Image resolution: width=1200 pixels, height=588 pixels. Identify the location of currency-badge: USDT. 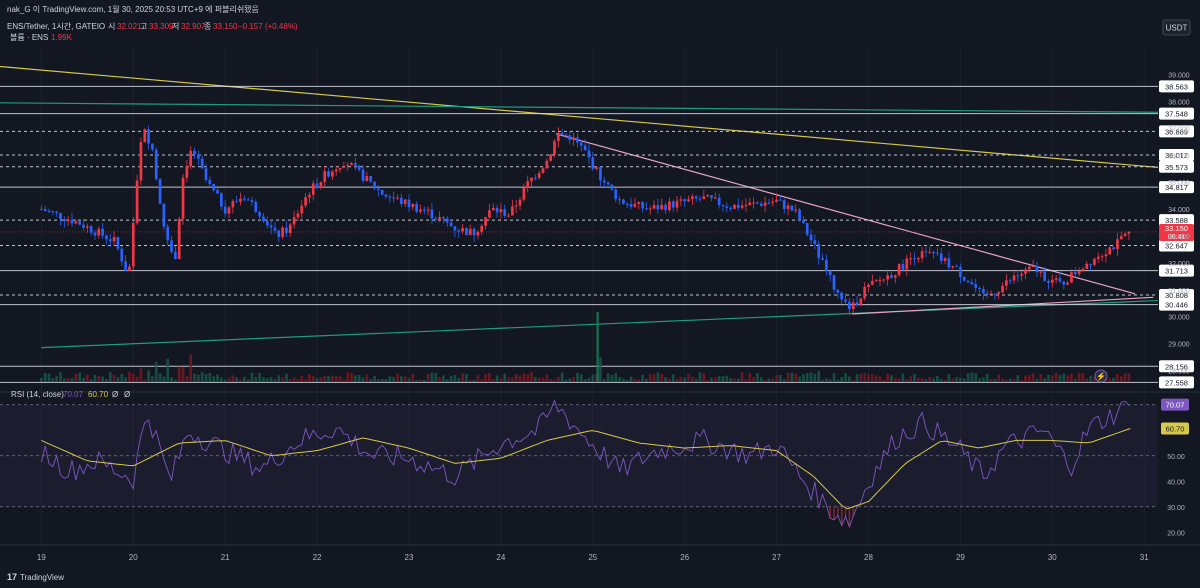
(1176, 27).